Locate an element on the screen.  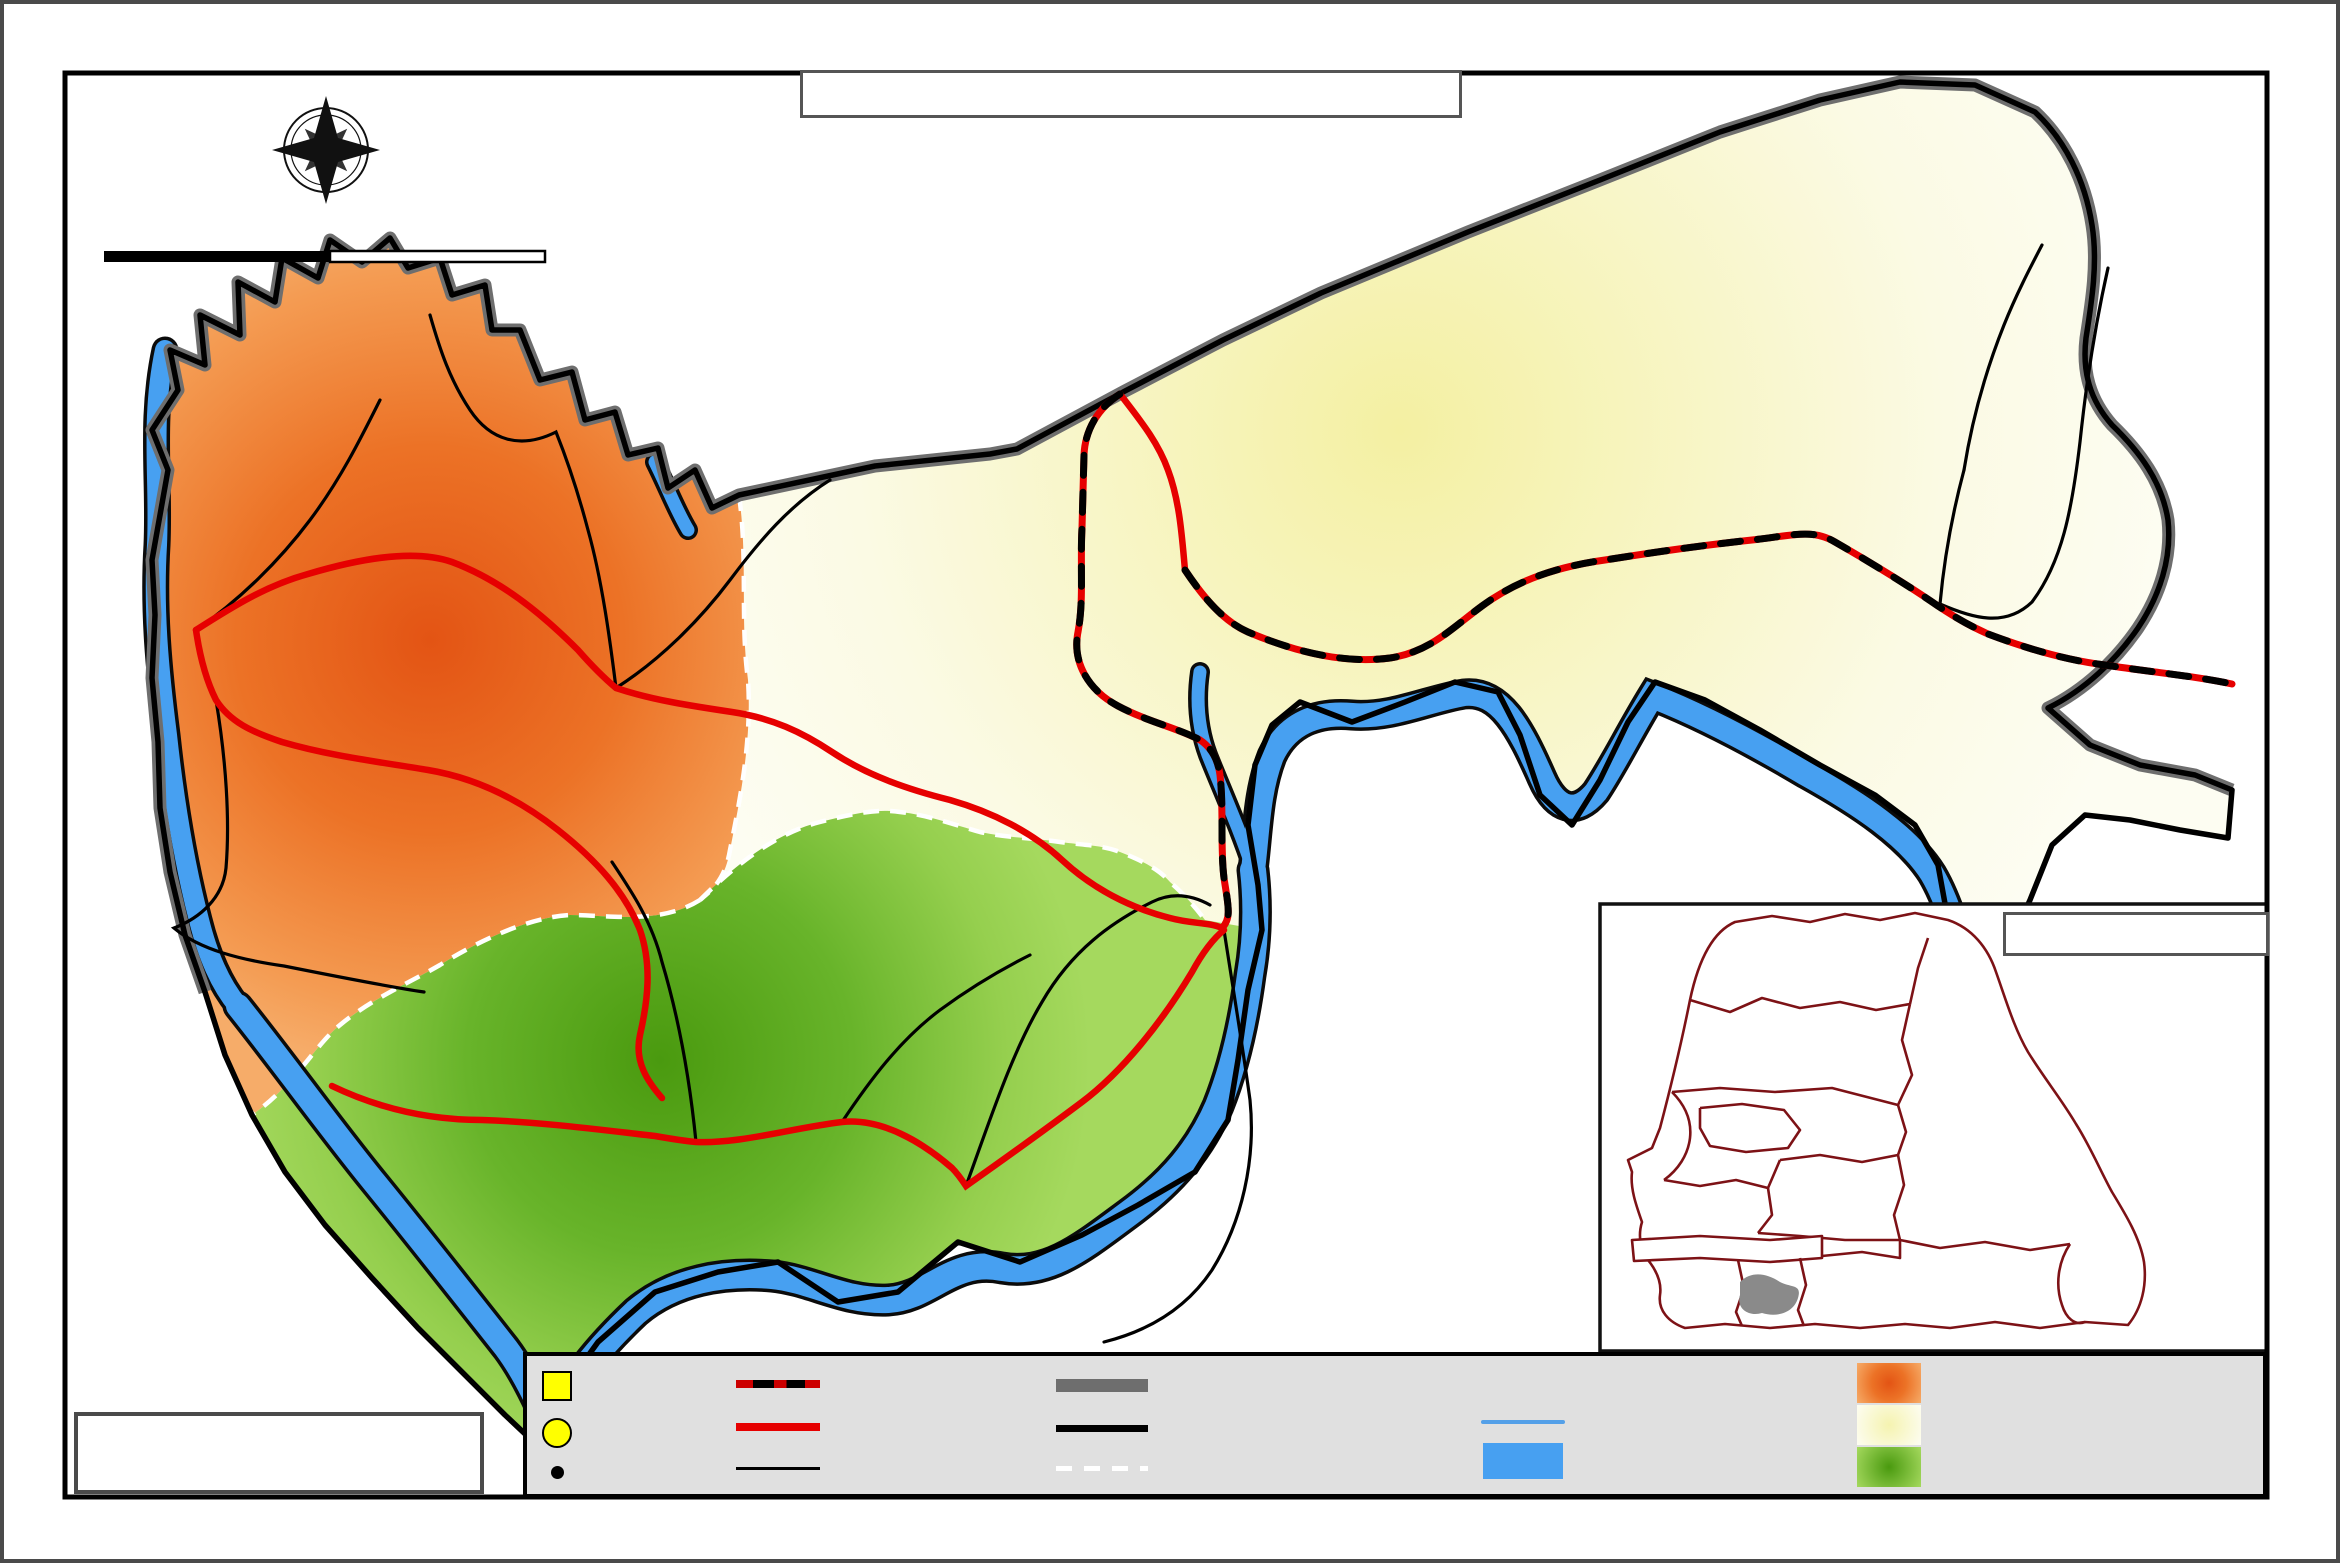
legend-group-limits is located at coordinates (1262, 1425).